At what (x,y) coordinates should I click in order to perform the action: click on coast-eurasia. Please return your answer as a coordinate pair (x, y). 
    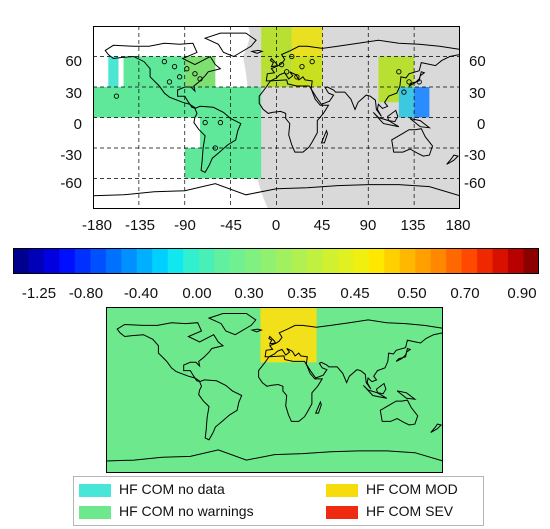
    Looking at the image, I should click on (362, 78).